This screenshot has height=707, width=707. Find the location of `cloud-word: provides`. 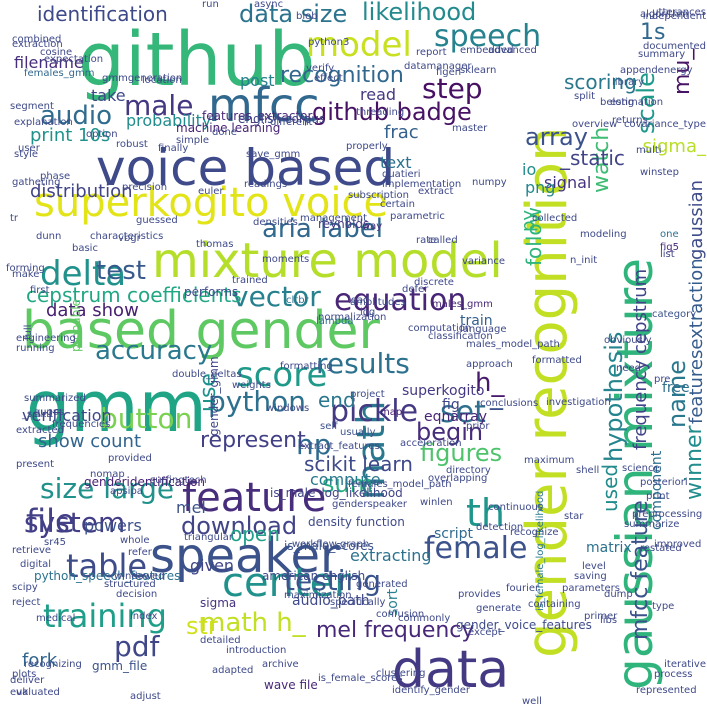

cloud-word: provides is located at coordinates (479, 594).